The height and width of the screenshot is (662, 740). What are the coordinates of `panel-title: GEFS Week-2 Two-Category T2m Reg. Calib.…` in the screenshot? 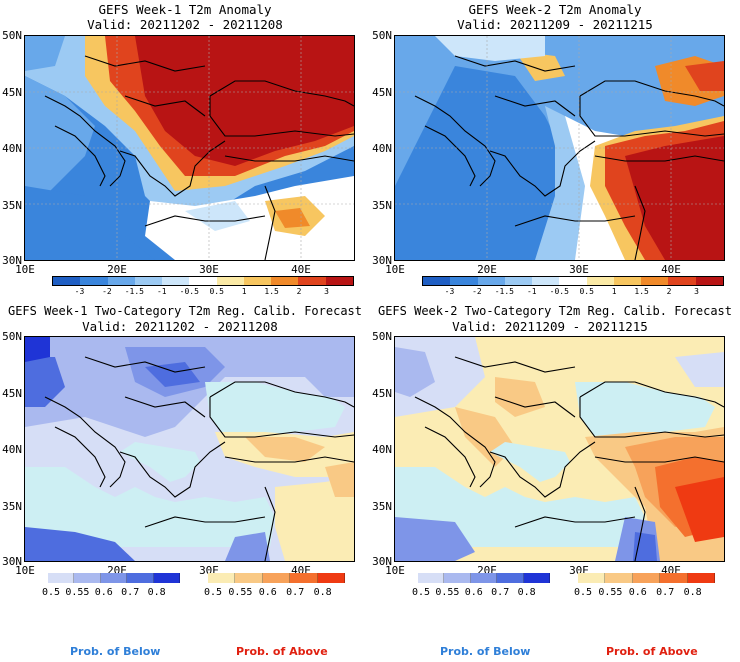 It's located at (554, 311).